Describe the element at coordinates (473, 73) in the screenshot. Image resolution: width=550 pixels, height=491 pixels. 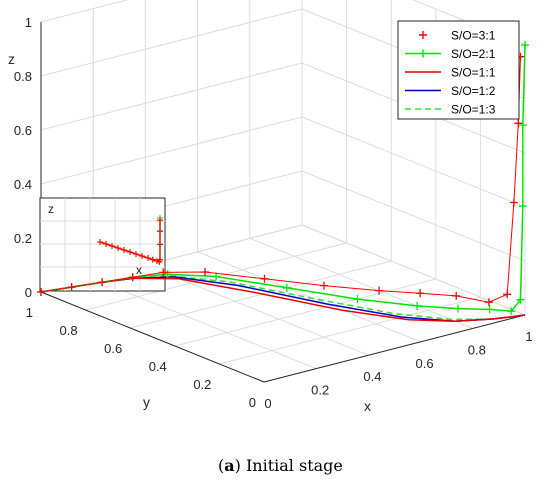
I see `legend-label: S/O=1:1` at that location.